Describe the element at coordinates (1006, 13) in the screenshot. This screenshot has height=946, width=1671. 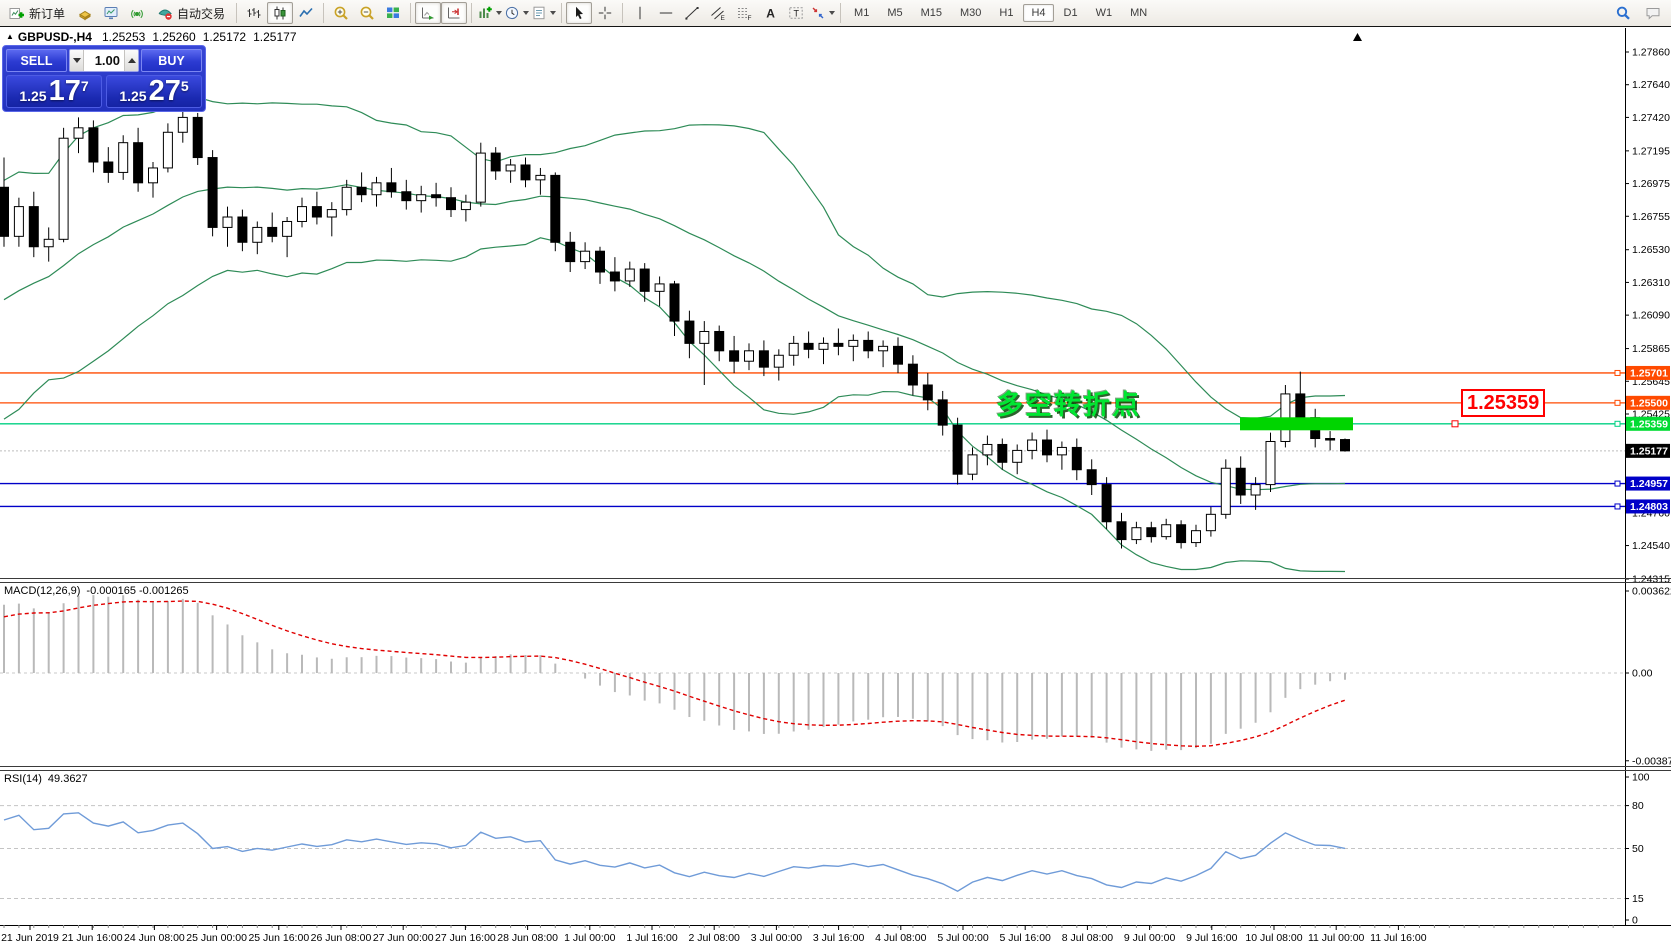
I see `timeframe-h1-button: H1` at that location.